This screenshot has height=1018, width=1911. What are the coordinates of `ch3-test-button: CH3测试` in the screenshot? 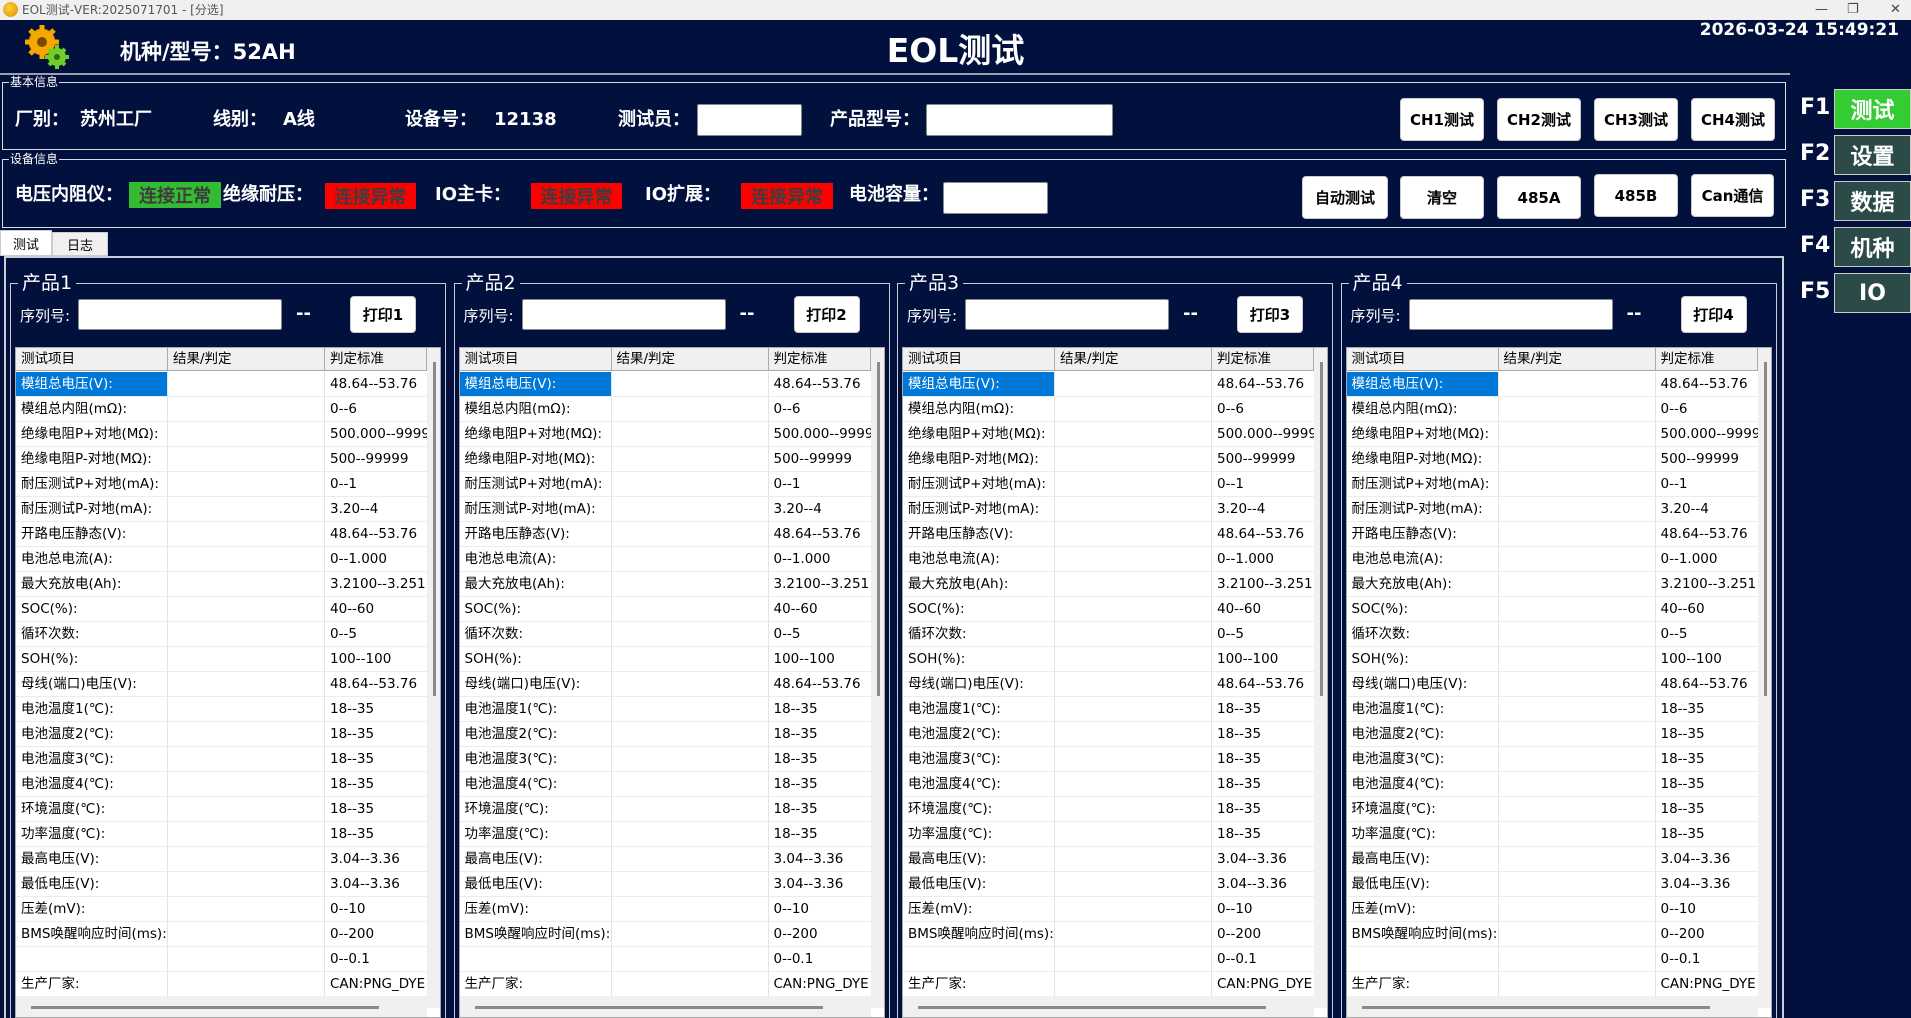 It's located at (1636, 119).